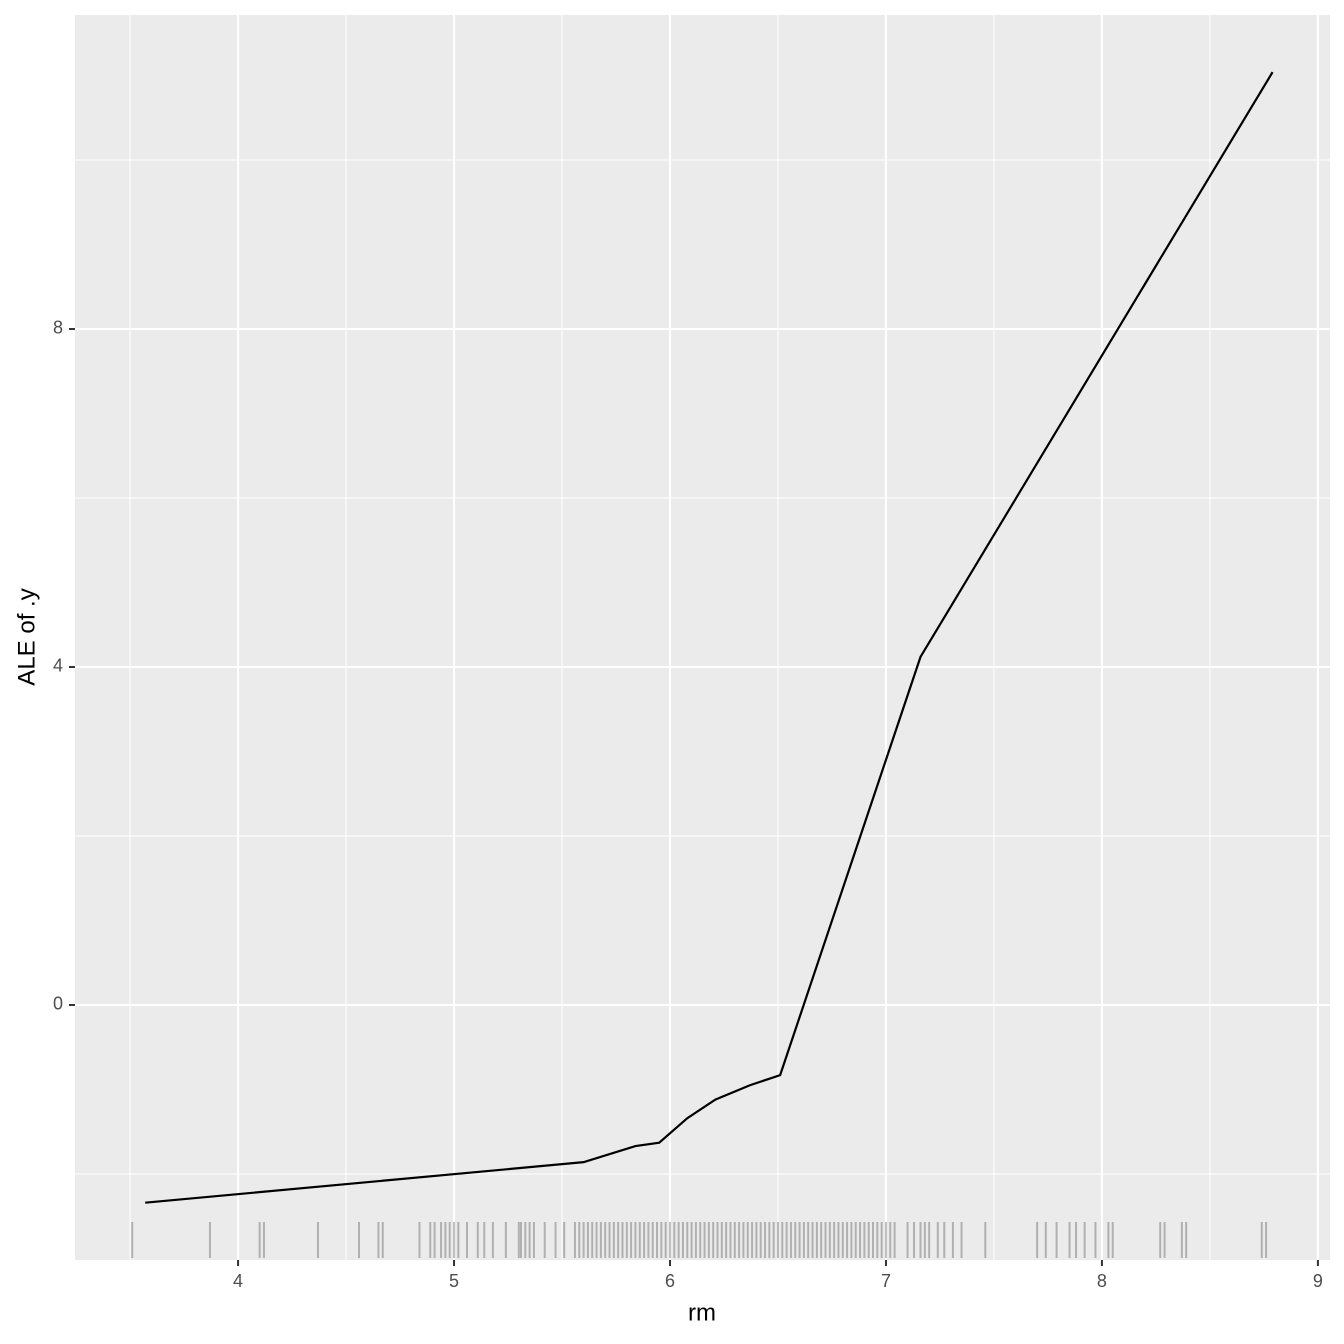  What do you see at coordinates (238, 1281) in the screenshot?
I see `x-tick-label: 4` at bounding box center [238, 1281].